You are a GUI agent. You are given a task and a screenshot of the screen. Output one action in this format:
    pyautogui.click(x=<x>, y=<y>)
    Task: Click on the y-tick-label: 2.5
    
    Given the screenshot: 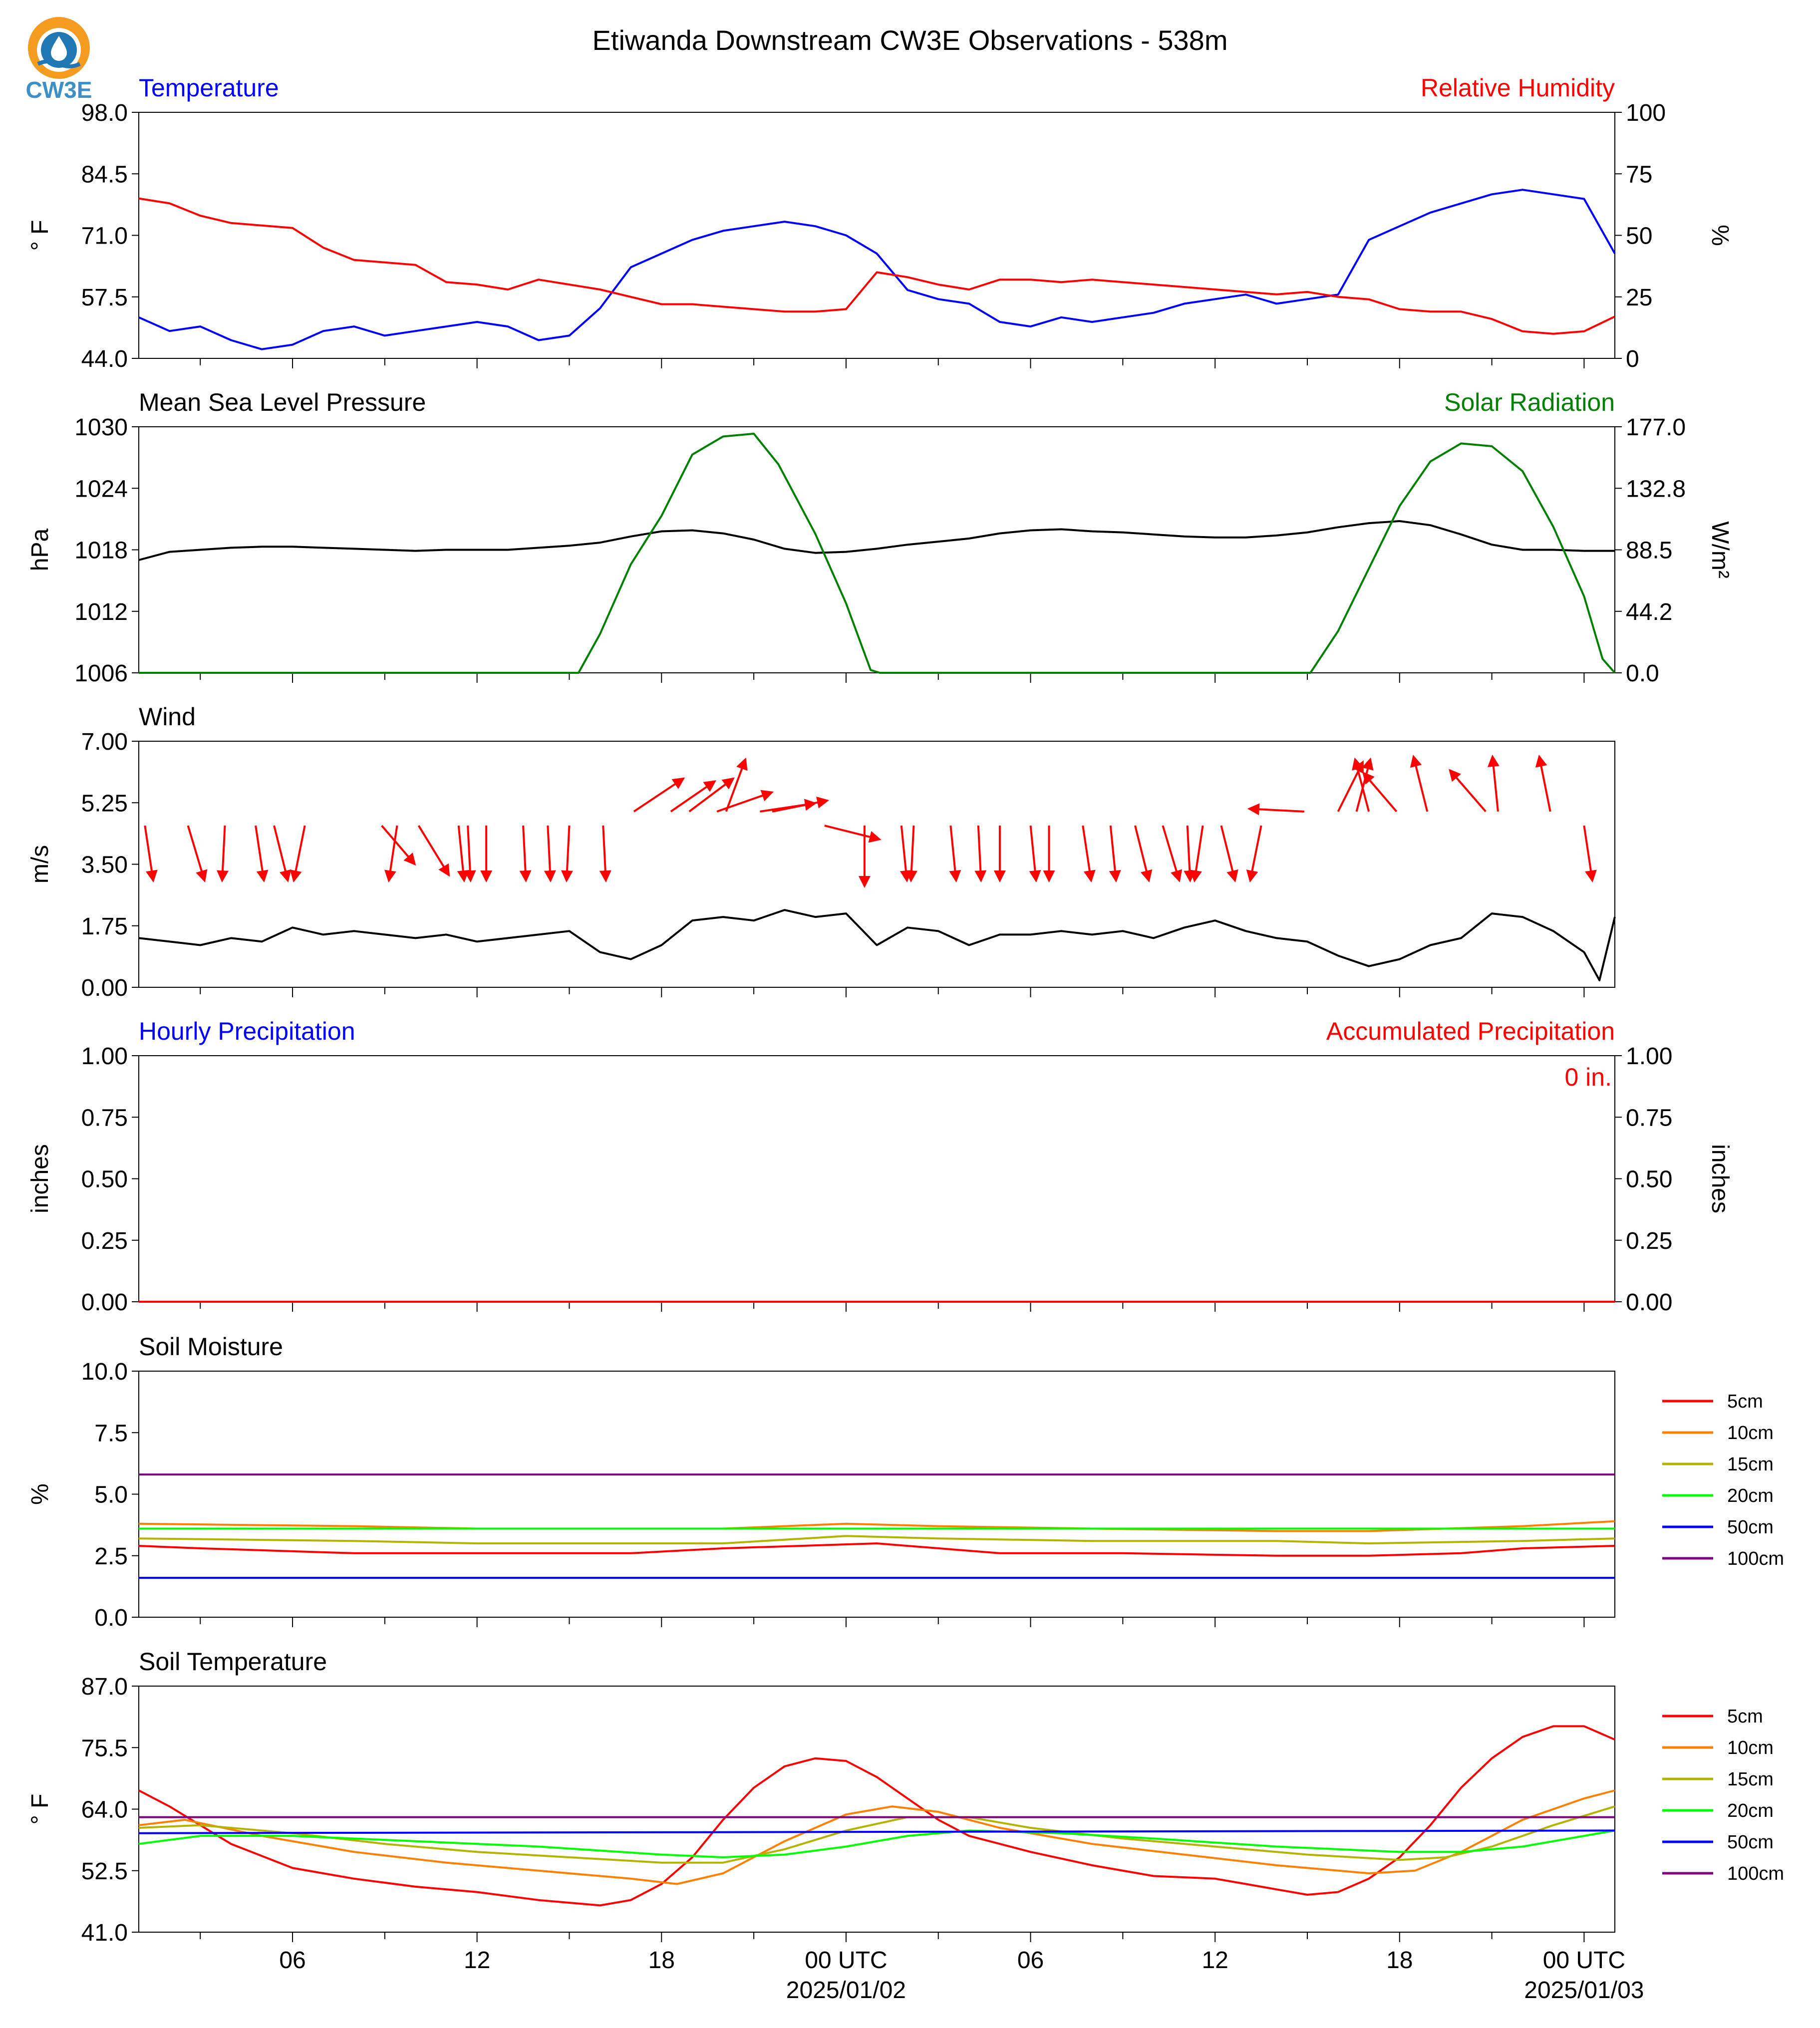 What is the action you would take?
    pyautogui.click(x=111, y=1556)
    